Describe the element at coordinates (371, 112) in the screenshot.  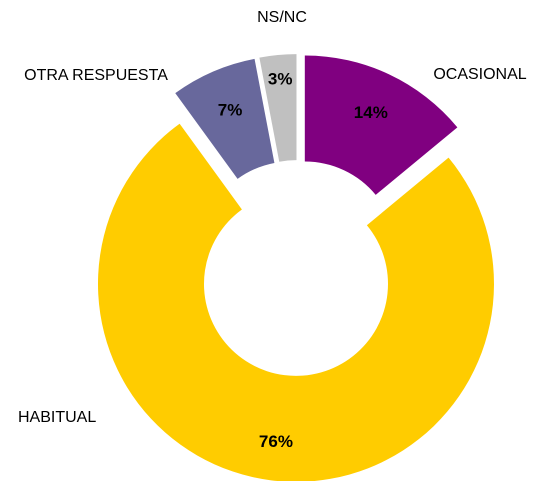
I see `value-label: 14%` at that location.